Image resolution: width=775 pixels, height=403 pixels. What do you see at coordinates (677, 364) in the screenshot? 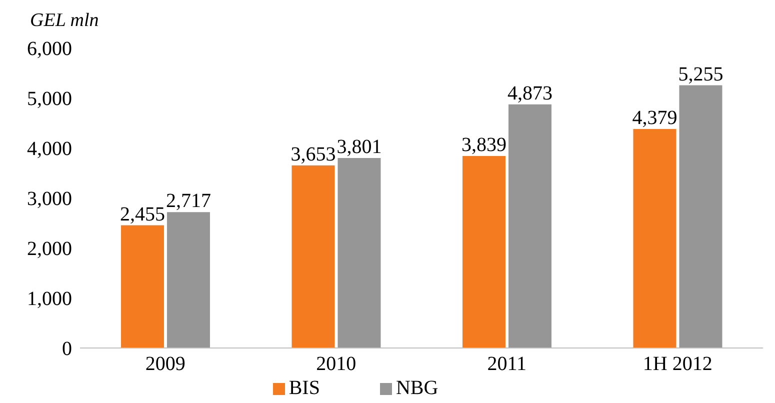
I see `x-tick-label: 1H 2012` at bounding box center [677, 364].